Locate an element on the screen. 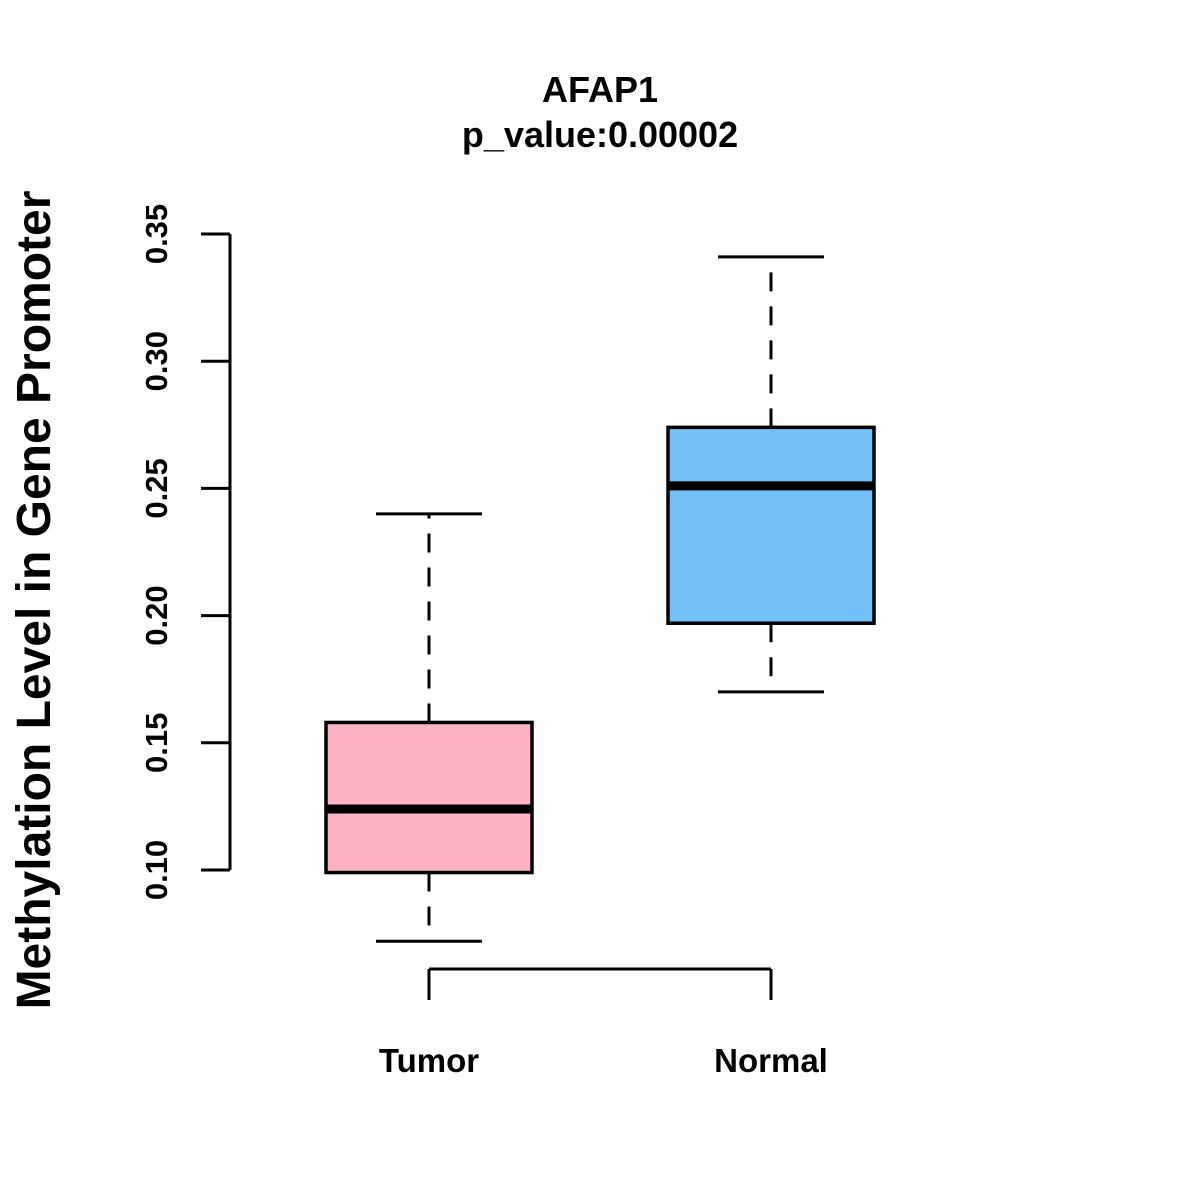 Image resolution: width=1200 pixels, height=1200 pixels. y-axis-tick-label: 0.35 is located at coordinates (156, 234).